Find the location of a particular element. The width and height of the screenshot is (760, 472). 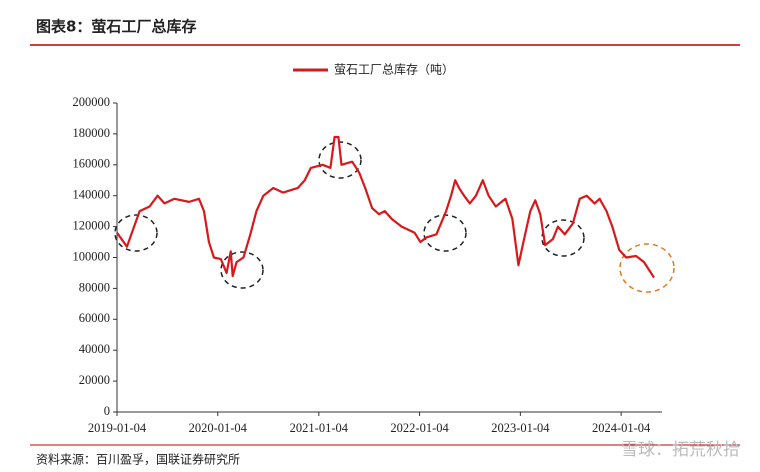

y-tick-label: 200000 is located at coordinates (92, 102).